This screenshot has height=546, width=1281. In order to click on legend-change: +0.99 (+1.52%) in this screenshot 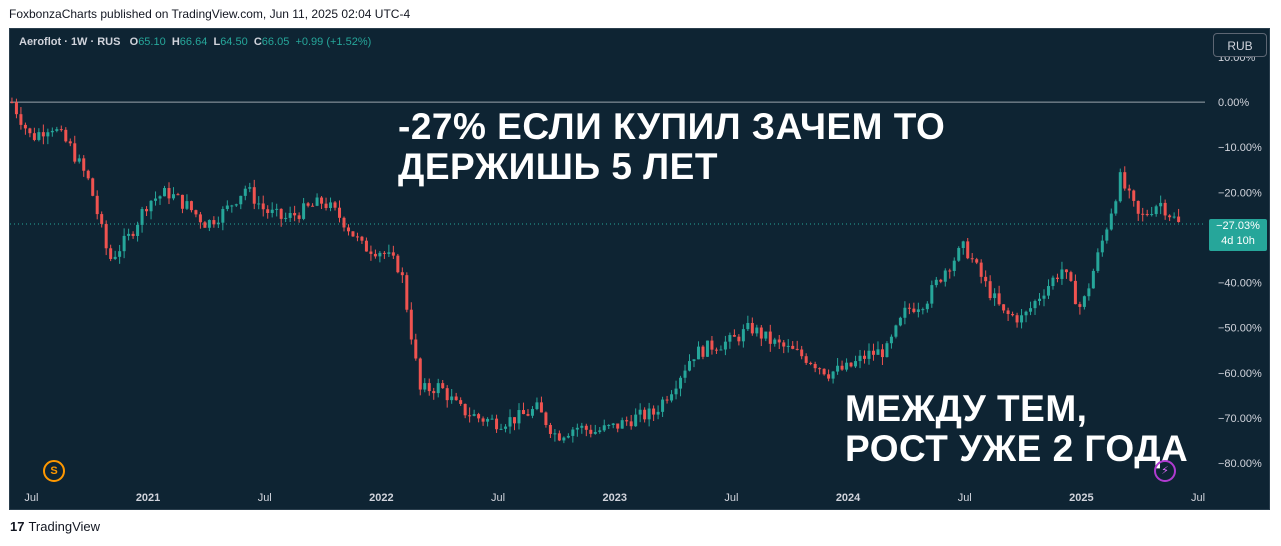, I will do `click(333, 42)`.